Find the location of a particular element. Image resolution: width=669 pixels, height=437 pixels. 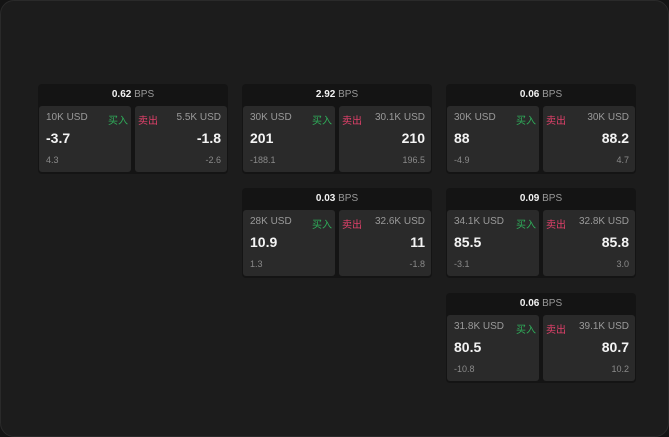

sell-price: 80.7 is located at coordinates (615, 347).